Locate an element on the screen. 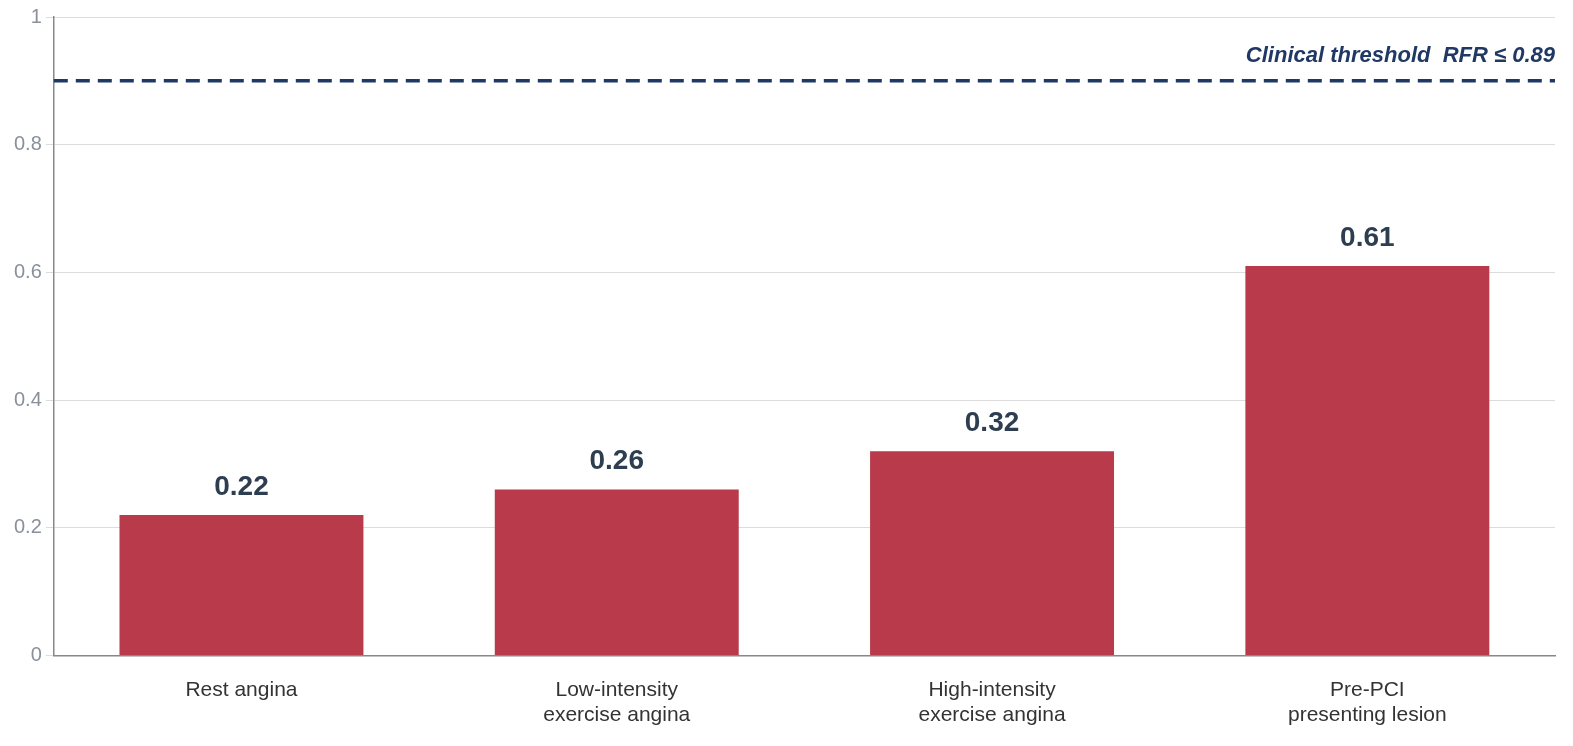  y-tick-label: 0.4 is located at coordinates (27, 398).